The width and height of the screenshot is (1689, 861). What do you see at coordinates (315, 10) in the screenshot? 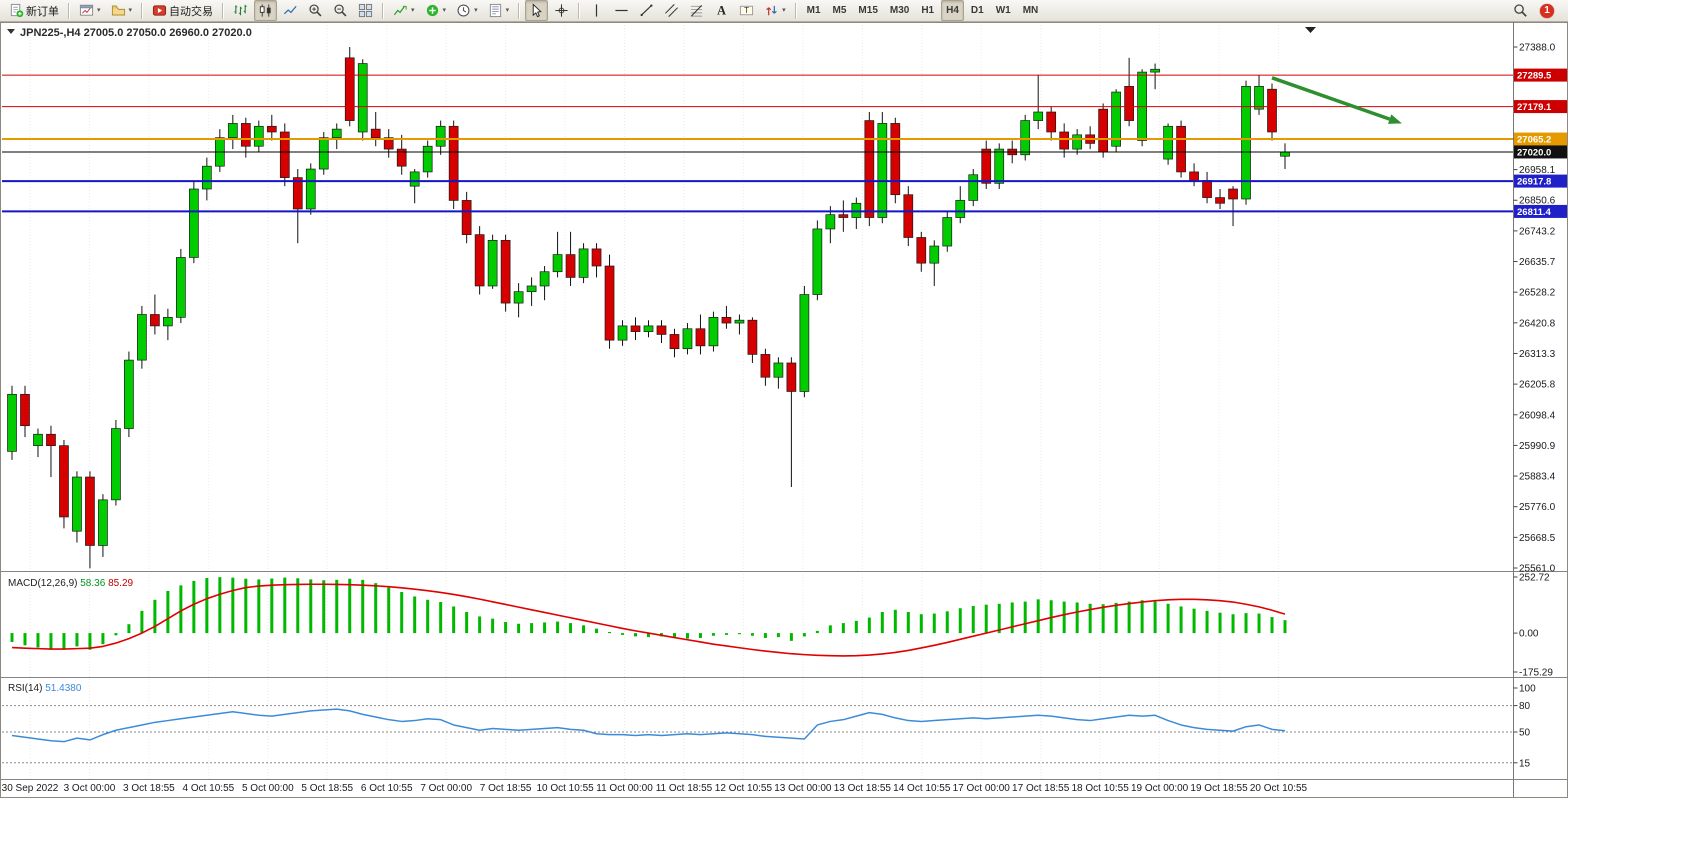
I see `zoom-in-button` at bounding box center [315, 10].